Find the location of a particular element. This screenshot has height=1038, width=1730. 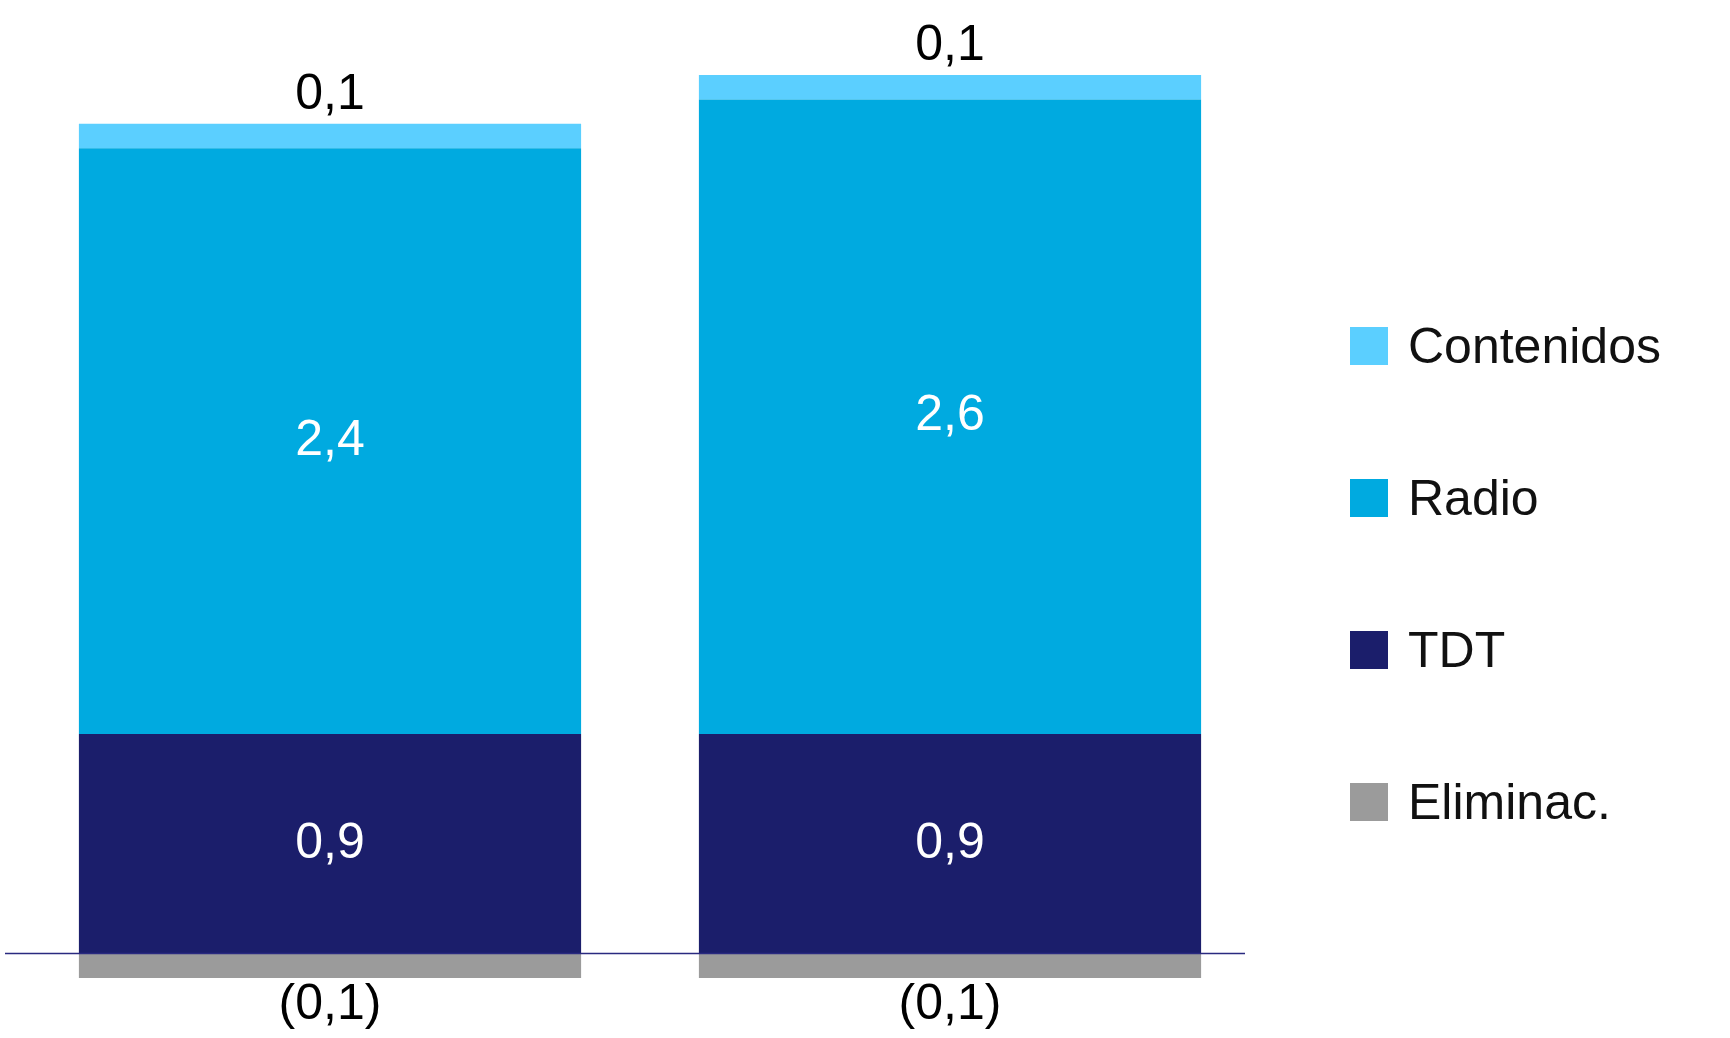

legend-label: Radio is located at coordinates (1473, 498).